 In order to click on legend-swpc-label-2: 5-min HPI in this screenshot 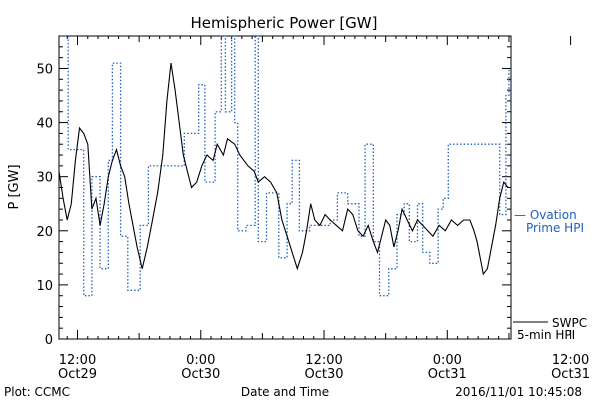, I will do `click(546, 335)`.